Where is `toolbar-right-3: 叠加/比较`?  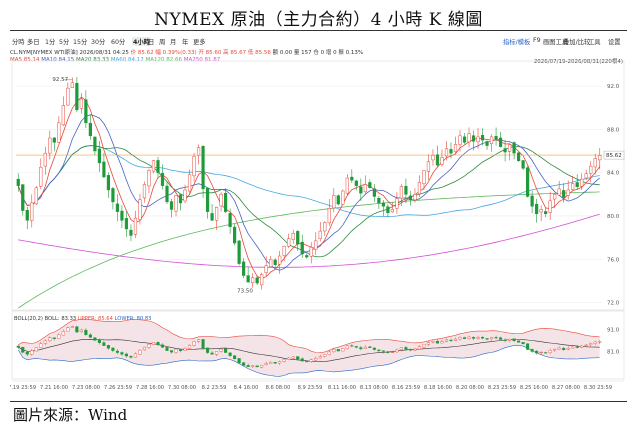 toolbar-right-3: 叠加/比较 is located at coordinates (577, 42).